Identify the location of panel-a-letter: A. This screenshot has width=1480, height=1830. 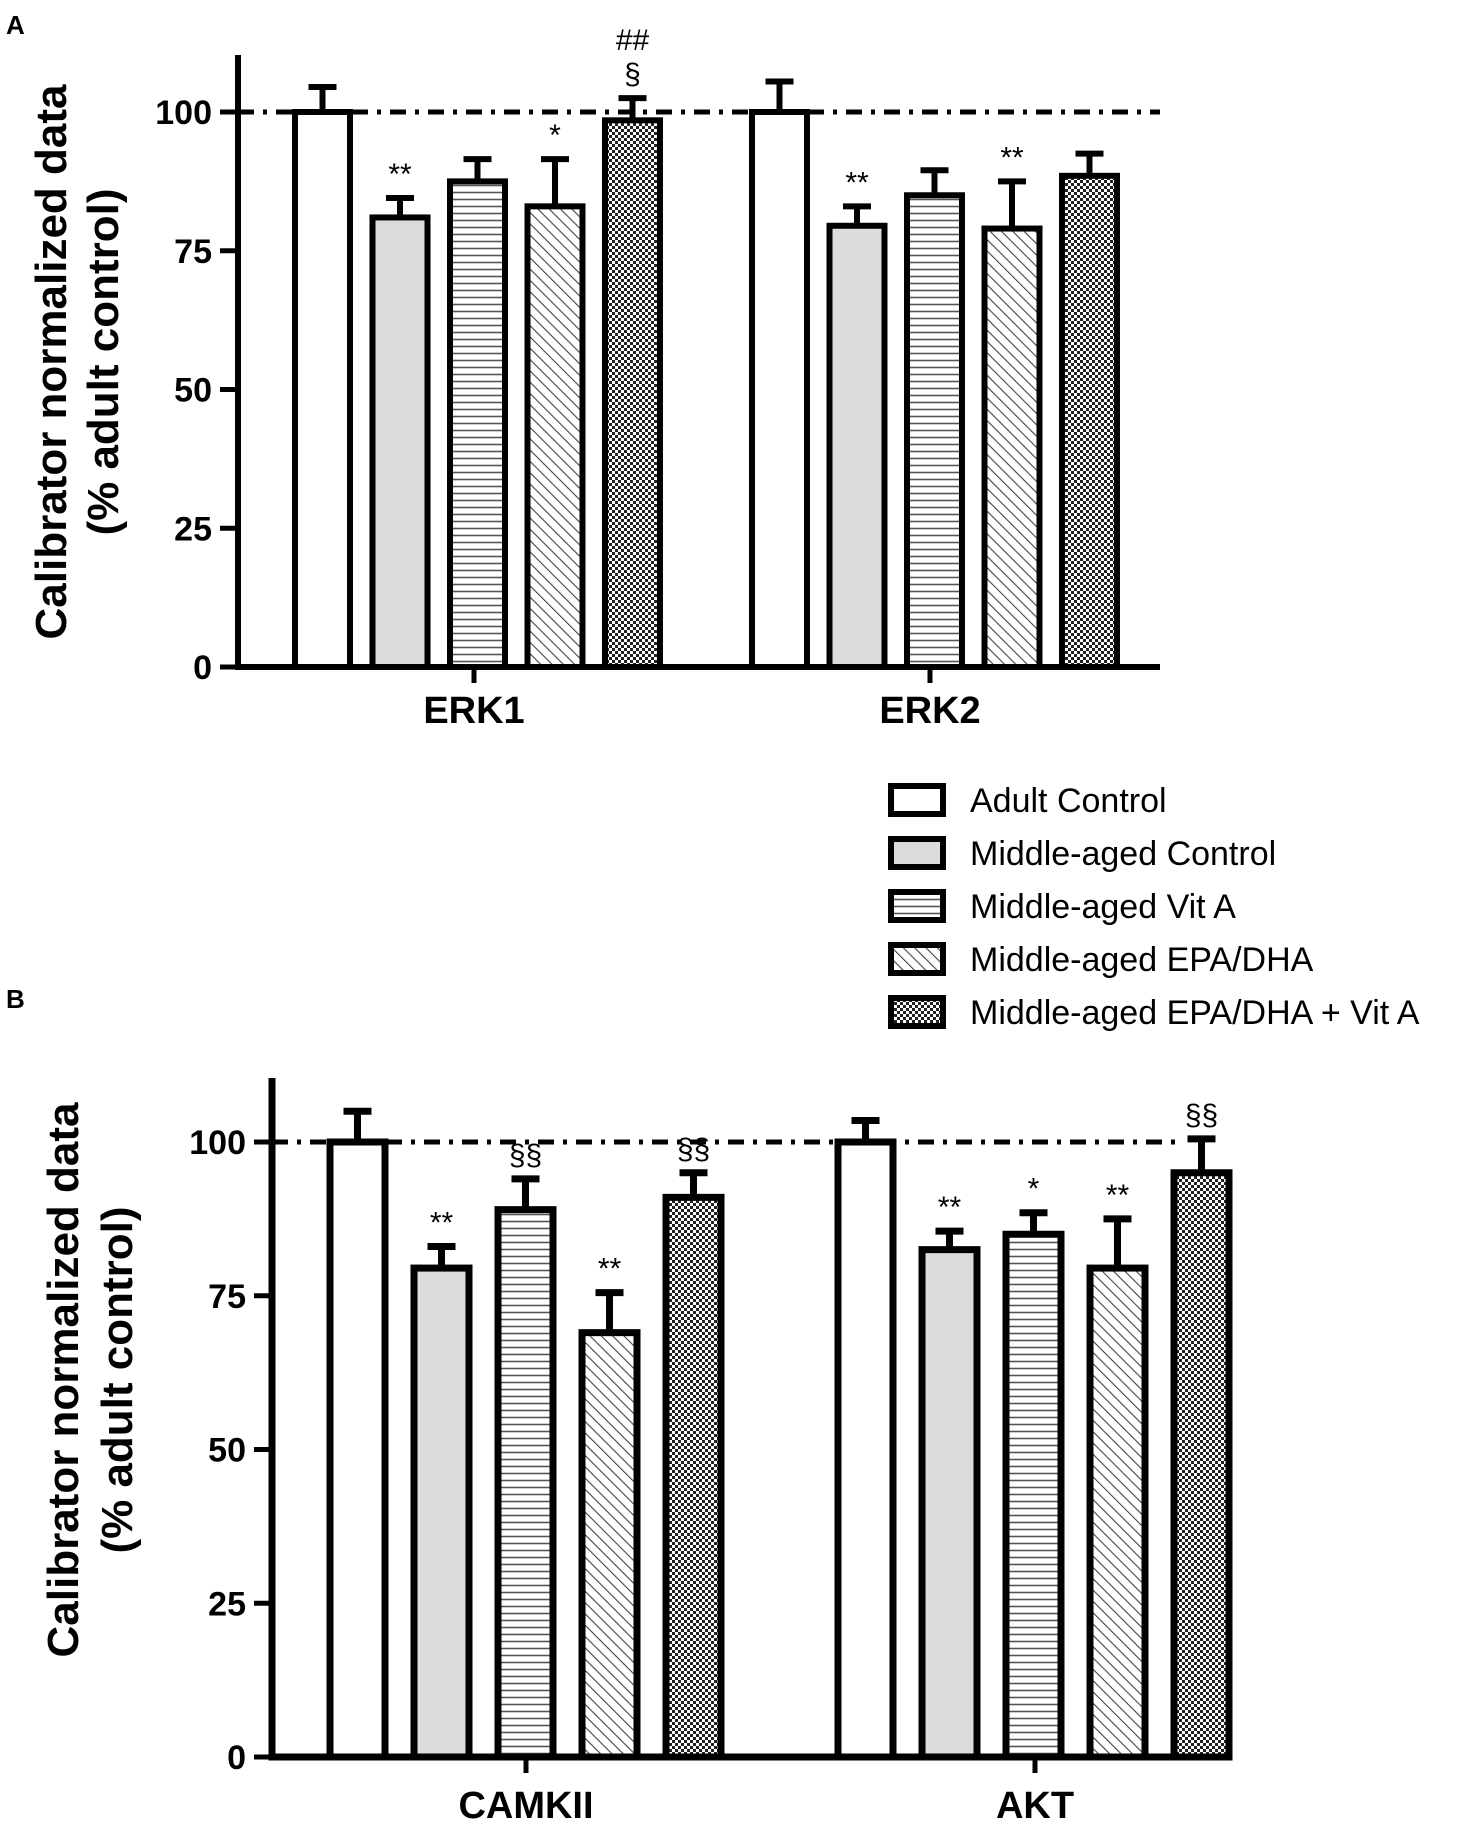
(15, 25).